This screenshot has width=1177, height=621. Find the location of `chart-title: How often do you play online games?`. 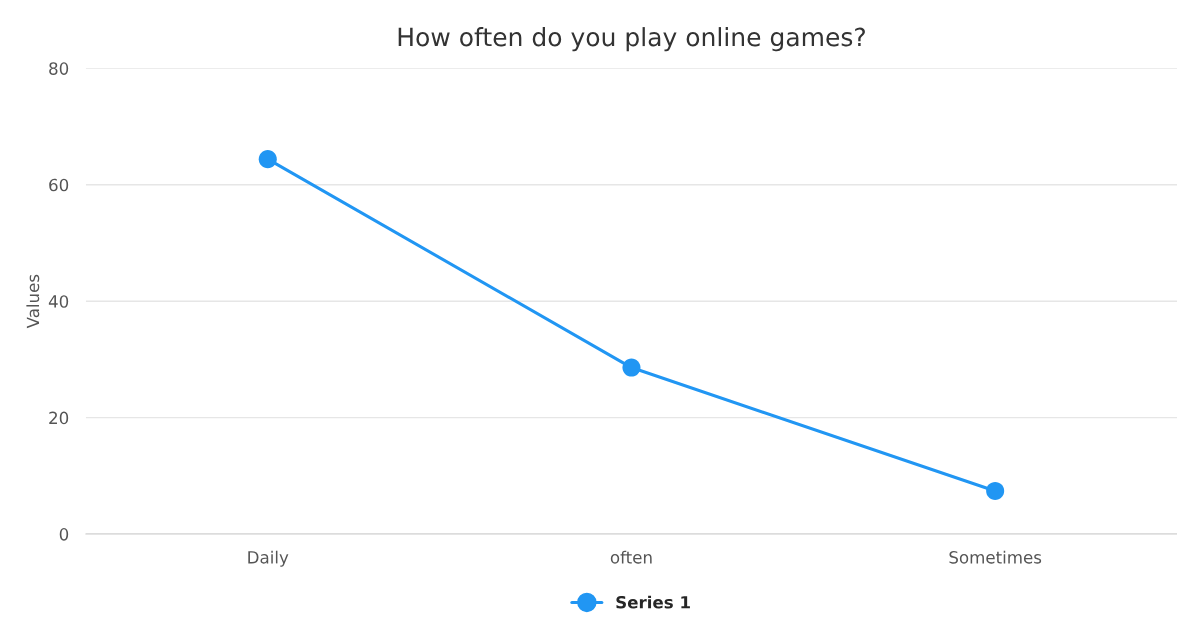

chart-title: How often do you play online games? is located at coordinates (631, 39).